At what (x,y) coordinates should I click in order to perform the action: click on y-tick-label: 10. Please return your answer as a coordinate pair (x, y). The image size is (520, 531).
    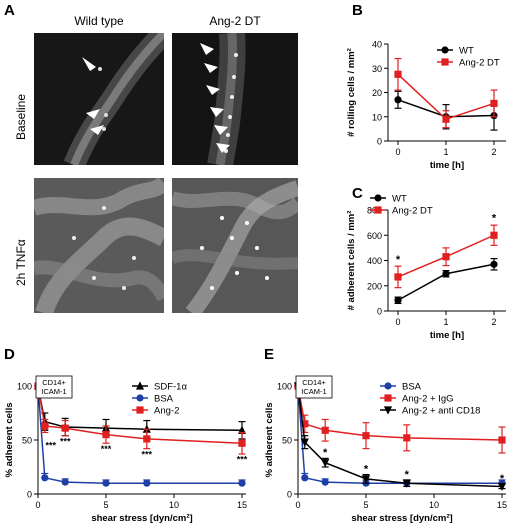
    Looking at the image, I should click on (377, 117).